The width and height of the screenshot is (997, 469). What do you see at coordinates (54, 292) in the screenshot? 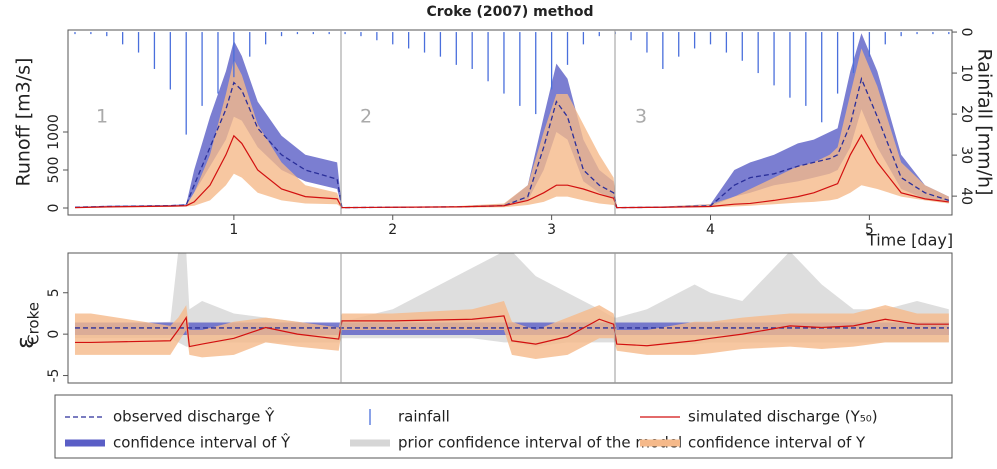
I see `y-tick-label: 5` at bounding box center [54, 292].